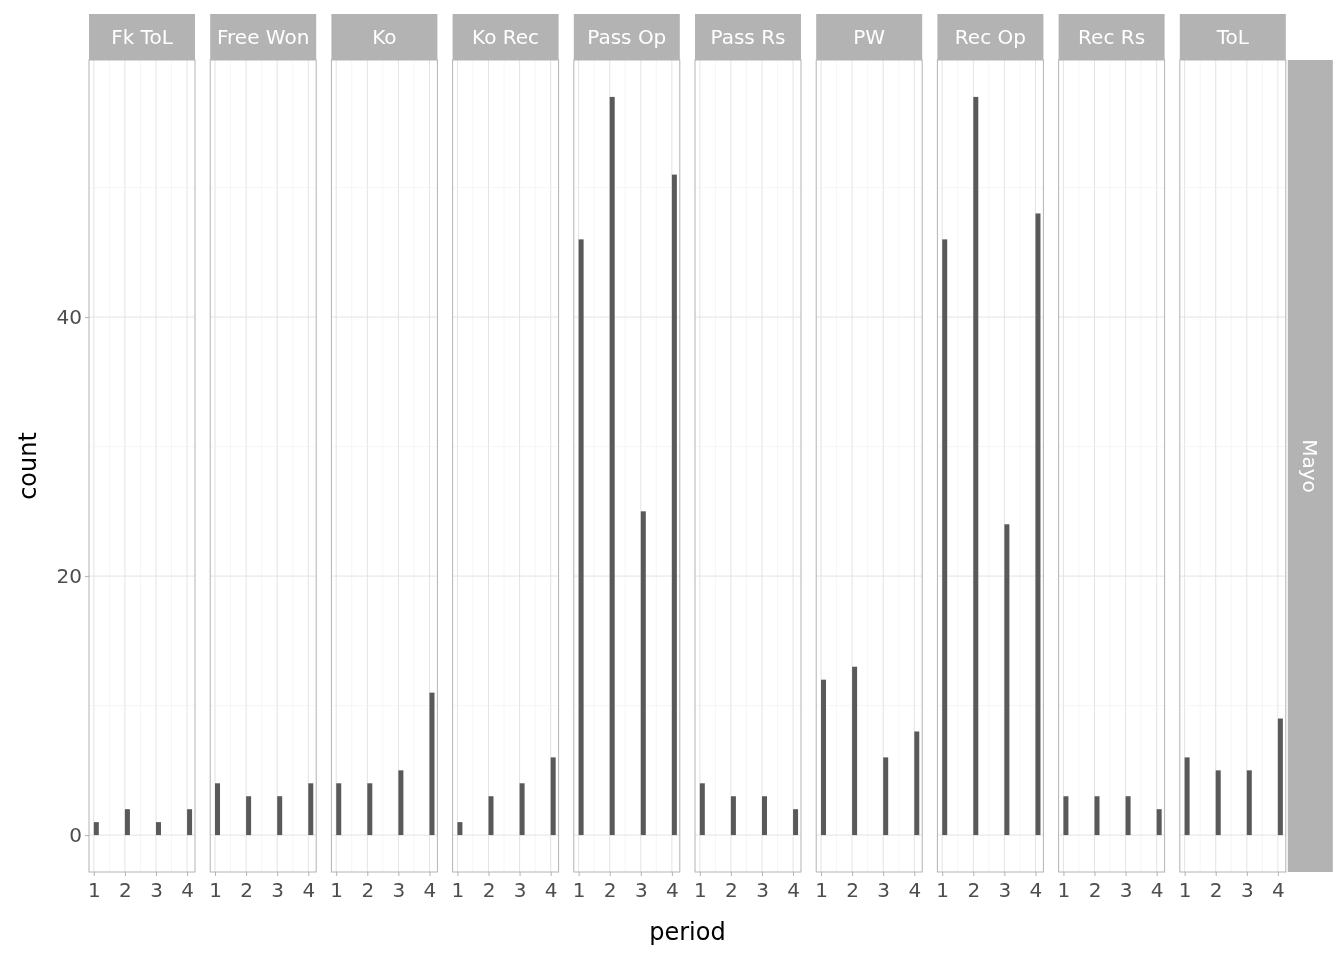 This screenshot has height=960, width=1344. I want to click on y-tick-label: 40, so click(69, 316).